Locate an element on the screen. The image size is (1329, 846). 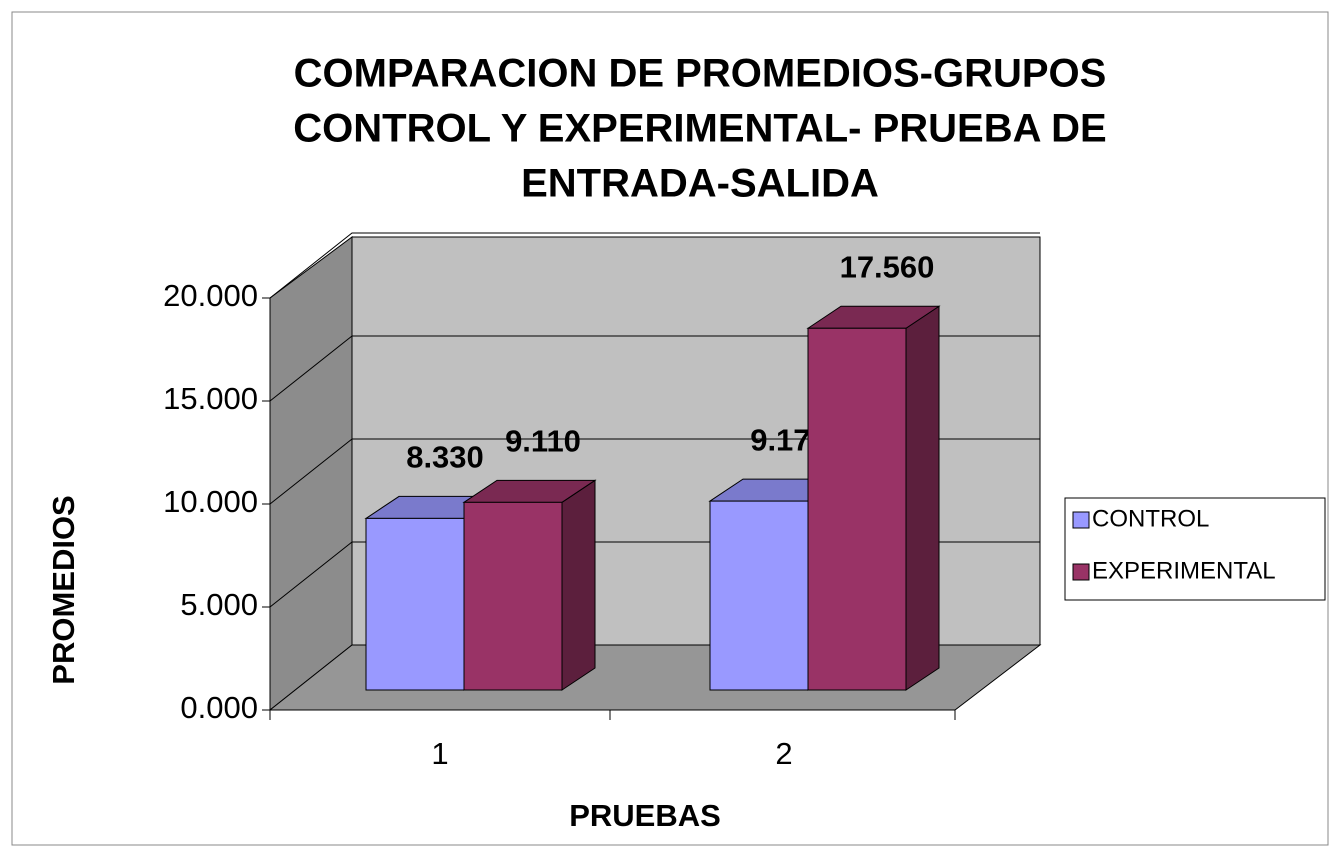
chart-title: COMPARACION DE PROMEDIOS-GRUPOS is located at coordinates (700, 74).